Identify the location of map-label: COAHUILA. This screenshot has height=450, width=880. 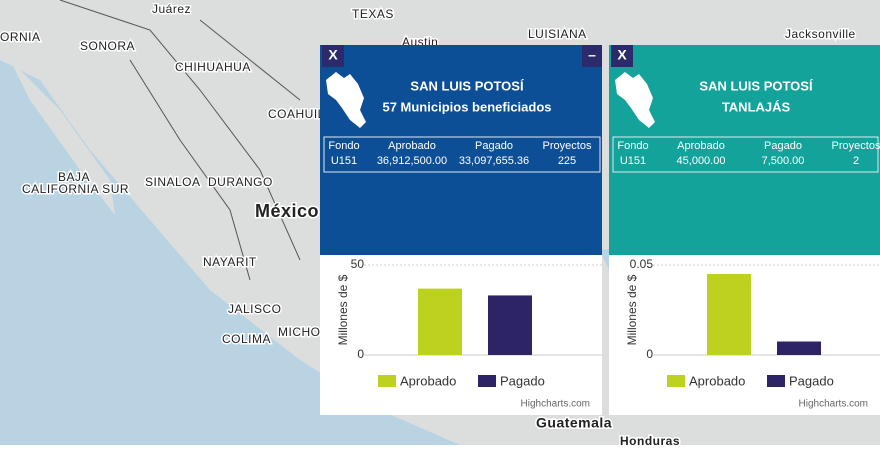
(300, 114).